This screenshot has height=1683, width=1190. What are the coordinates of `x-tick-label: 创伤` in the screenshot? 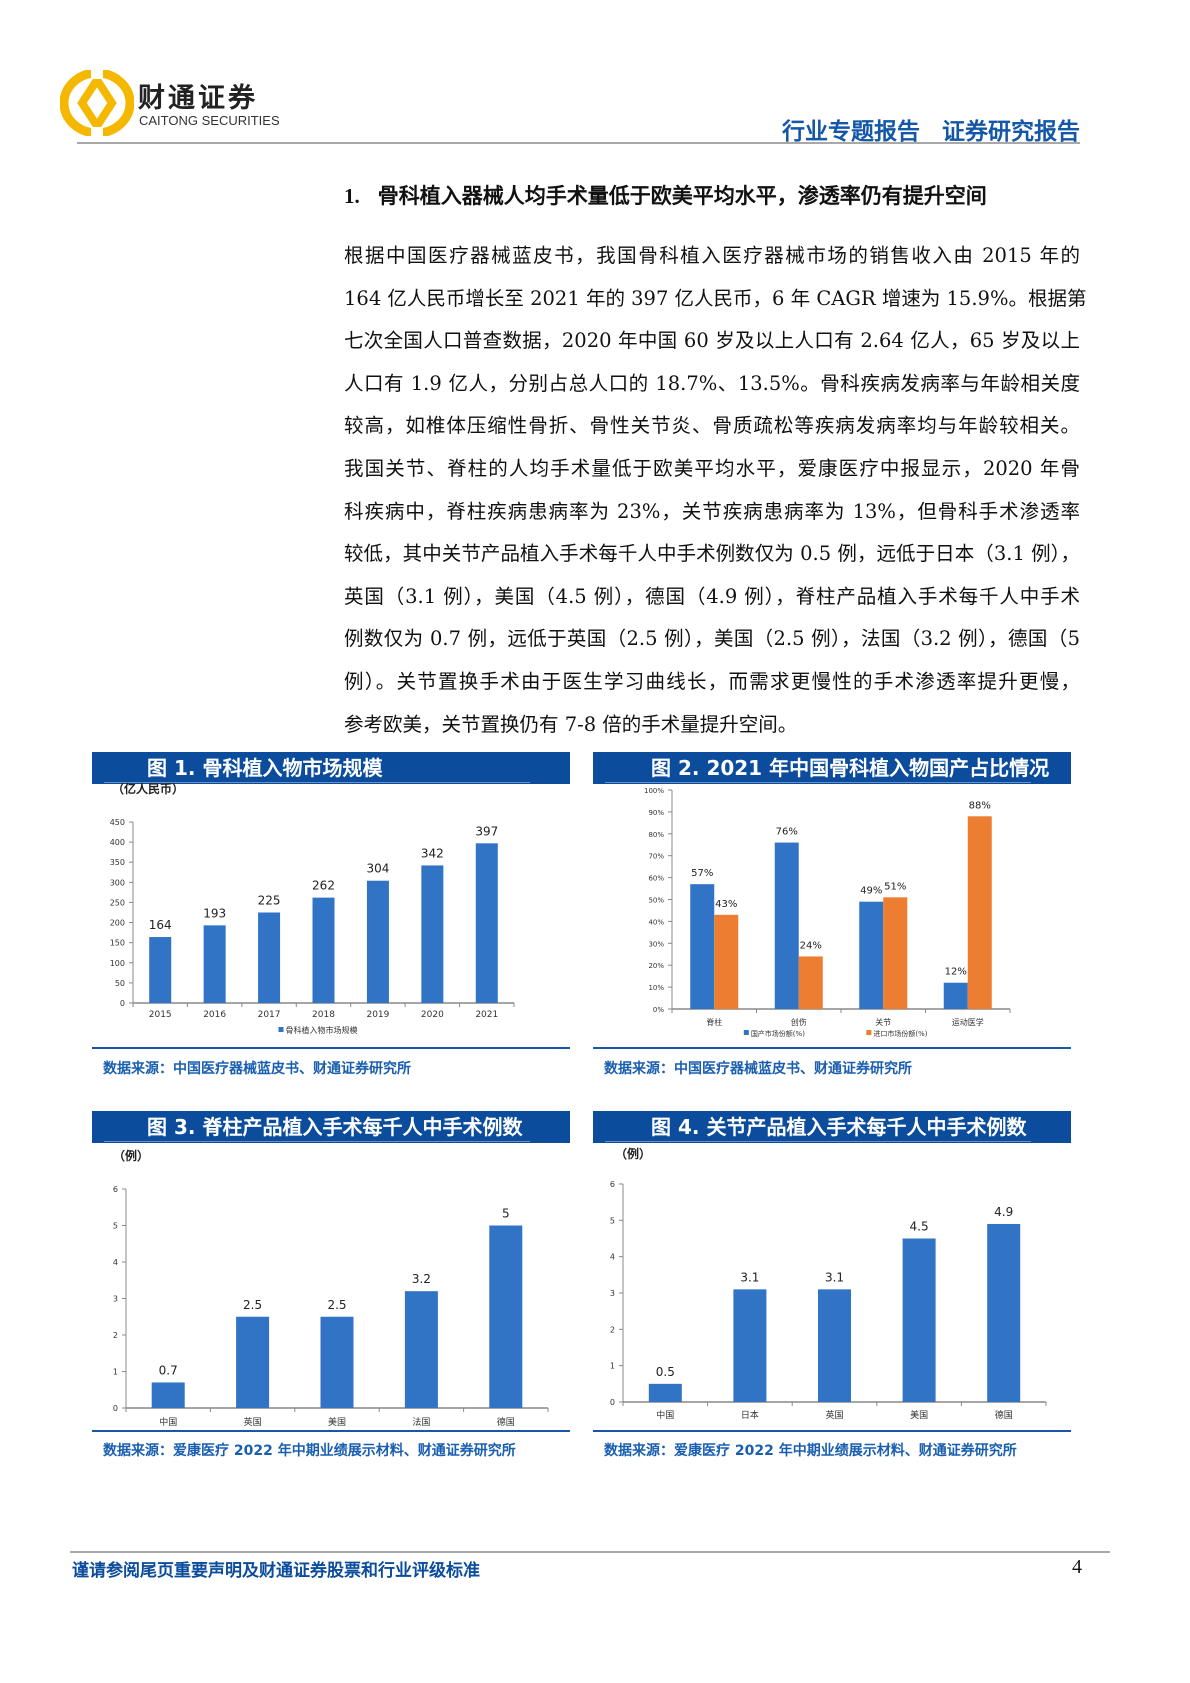 It's located at (799, 1022).